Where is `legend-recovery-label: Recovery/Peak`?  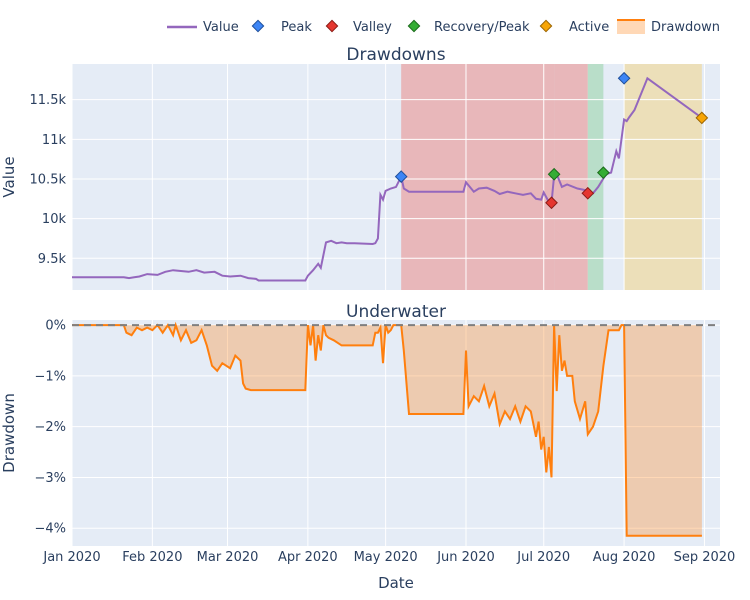 legend-recovery-label: Recovery/Peak is located at coordinates (482, 27).